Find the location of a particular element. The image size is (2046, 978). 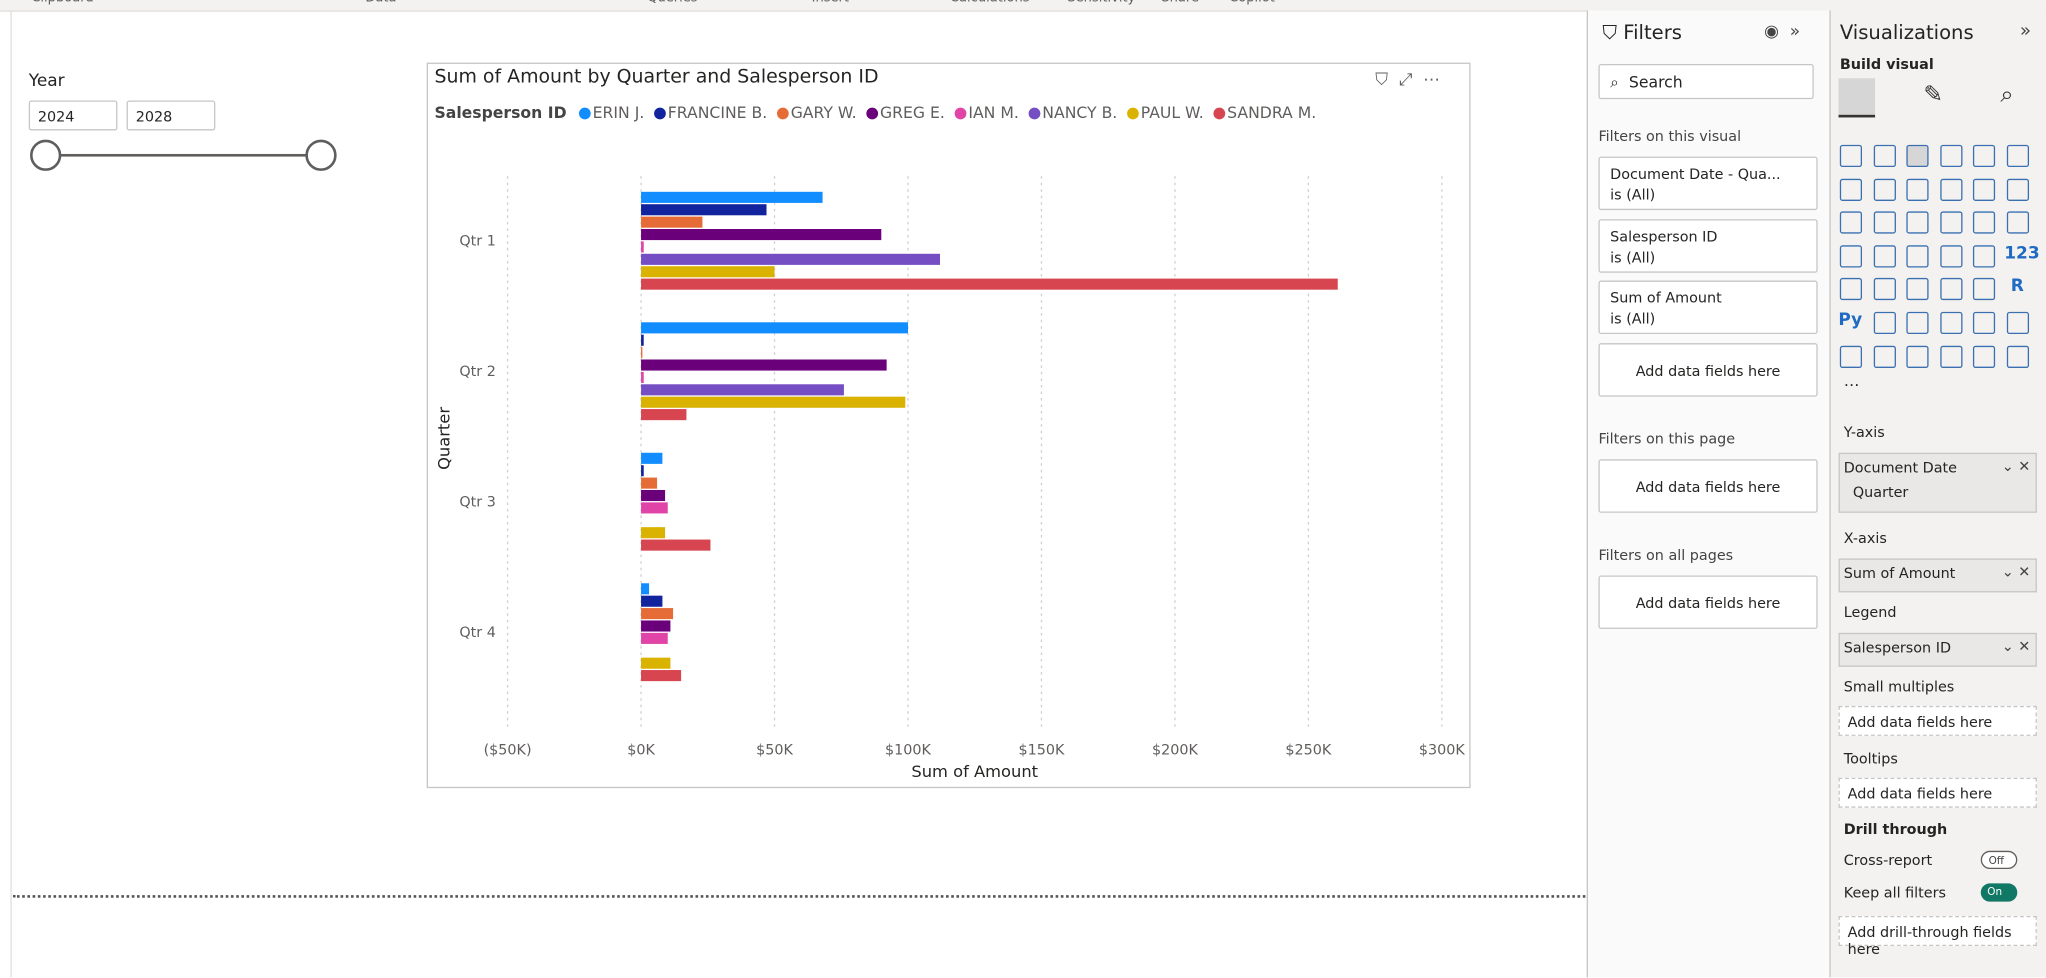

visual-icon: Py is located at coordinates (1850, 320).